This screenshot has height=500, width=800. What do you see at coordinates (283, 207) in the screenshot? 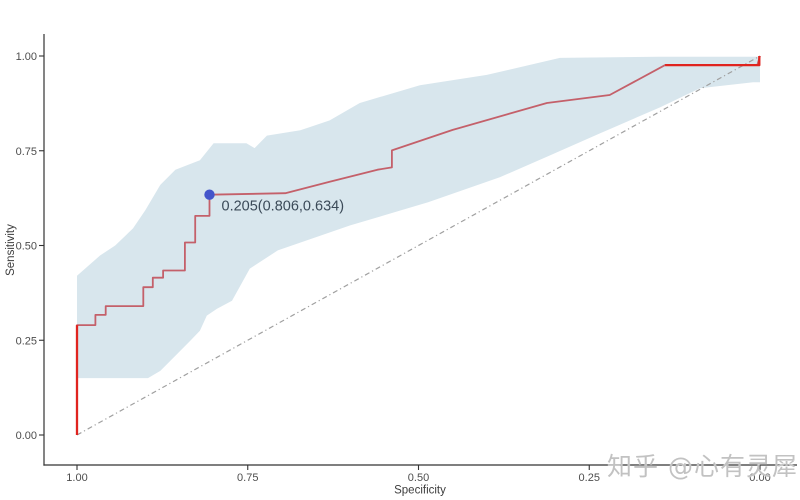
I see `cutoff-annotation: 0.205(0.806,0.634)` at bounding box center [283, 207].